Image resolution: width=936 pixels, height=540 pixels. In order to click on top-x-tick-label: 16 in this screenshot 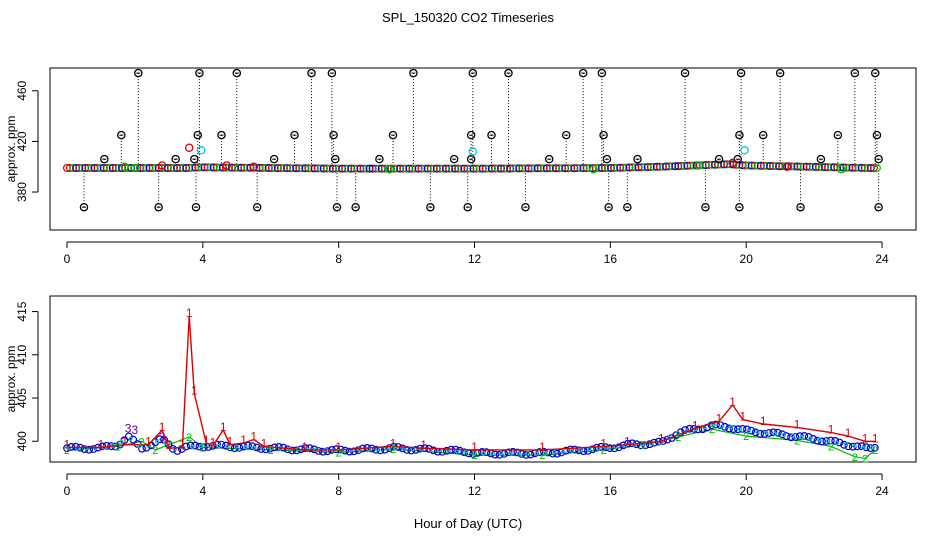, I will do `click(611, 259)`.